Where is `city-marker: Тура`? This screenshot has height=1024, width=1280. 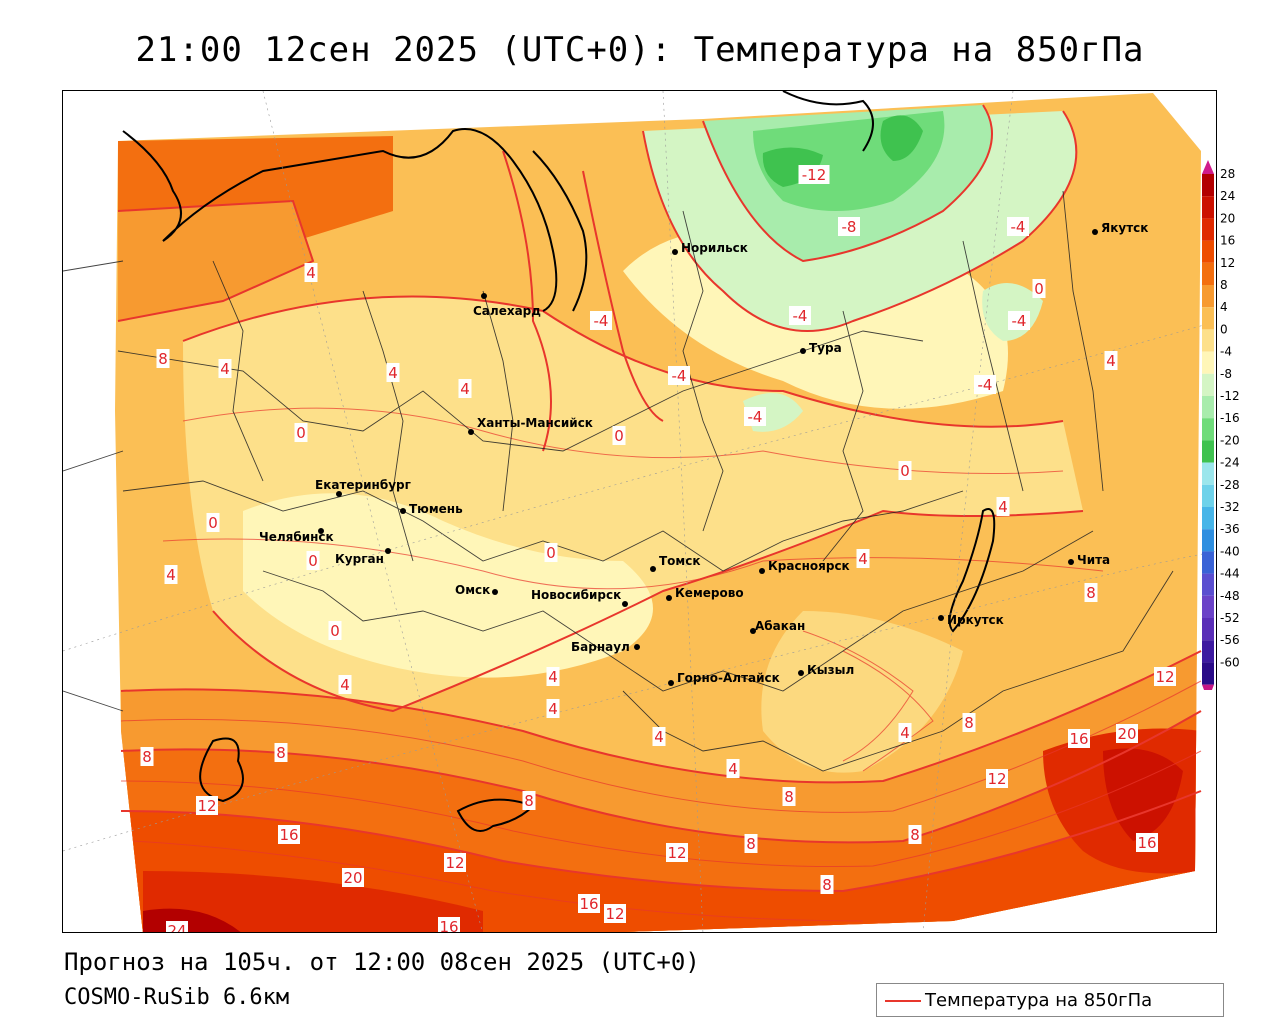 city-marker: Тура is located at coordinates (821, 348).